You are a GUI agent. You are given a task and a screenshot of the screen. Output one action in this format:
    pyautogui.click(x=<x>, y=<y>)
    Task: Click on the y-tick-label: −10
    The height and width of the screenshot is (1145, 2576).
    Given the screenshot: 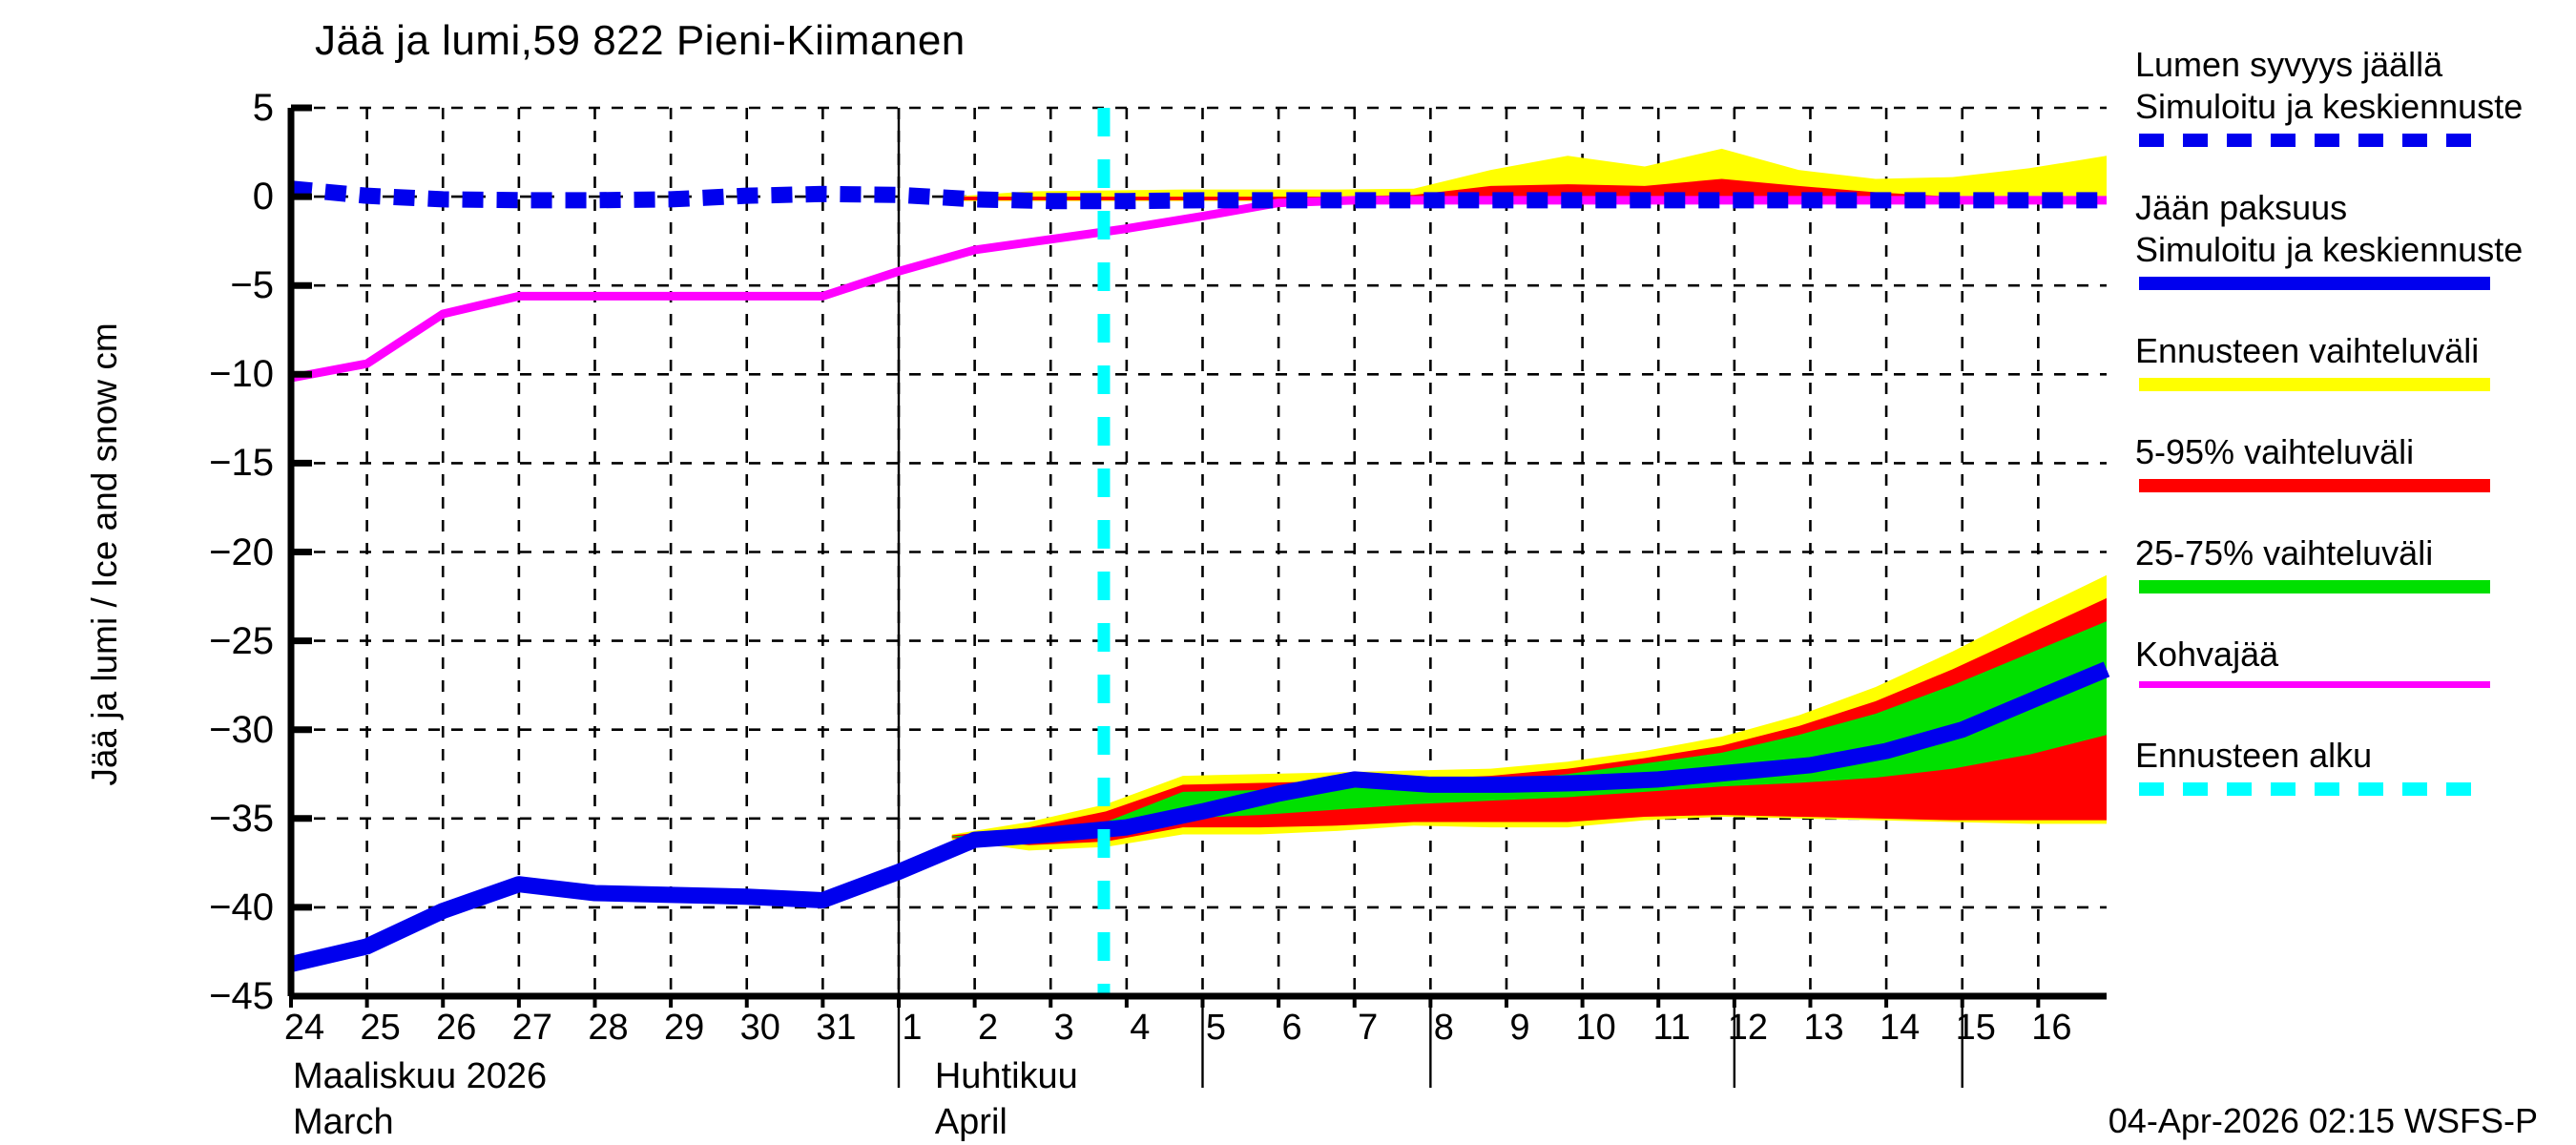 What is the action you would take?
    pyautogui.click(x=241, y=375)
    